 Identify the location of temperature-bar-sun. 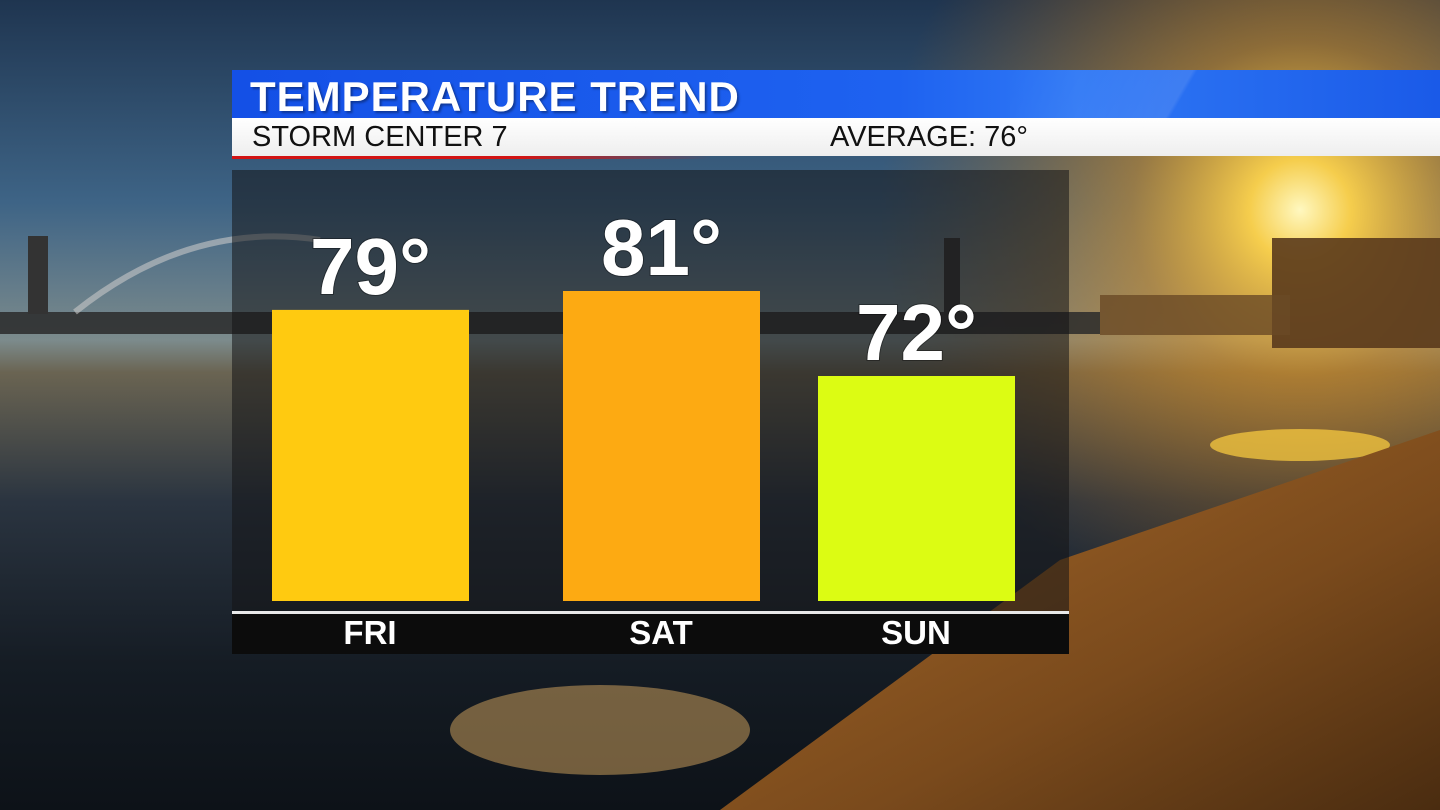
(916, 488).